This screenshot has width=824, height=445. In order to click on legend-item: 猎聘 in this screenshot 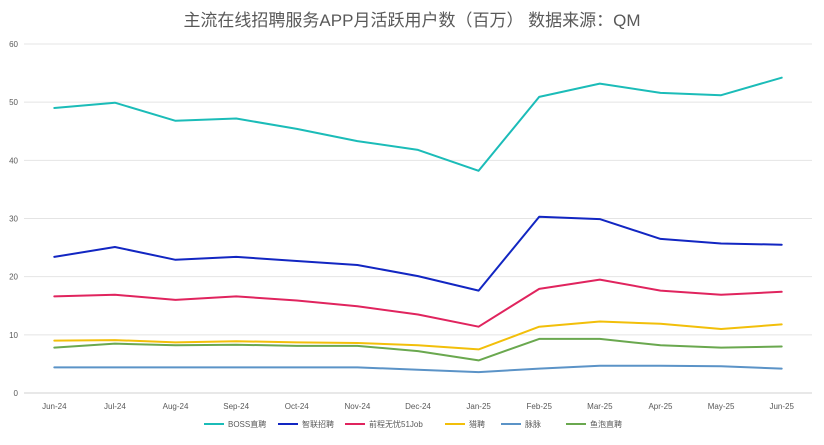, I will do `click(465, 424)`.